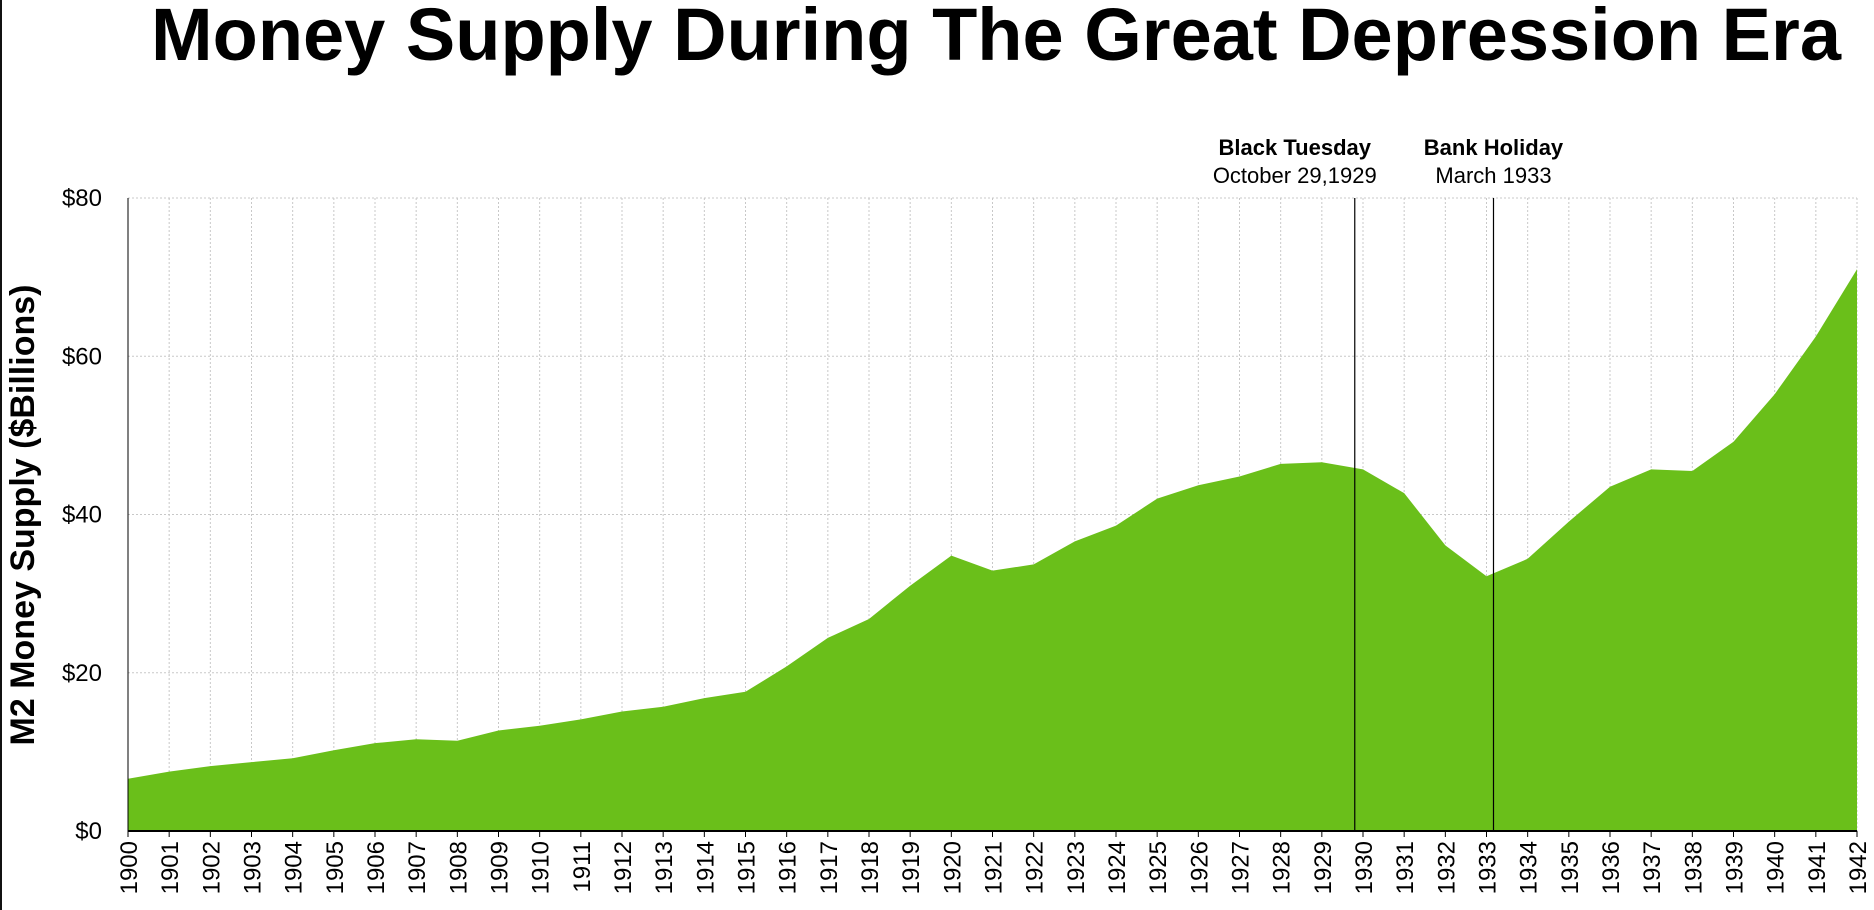 Image resolution: width=1874 pixels, height=910 pixels. I want to click on x-tick-label: 1917, so click(829, 867).